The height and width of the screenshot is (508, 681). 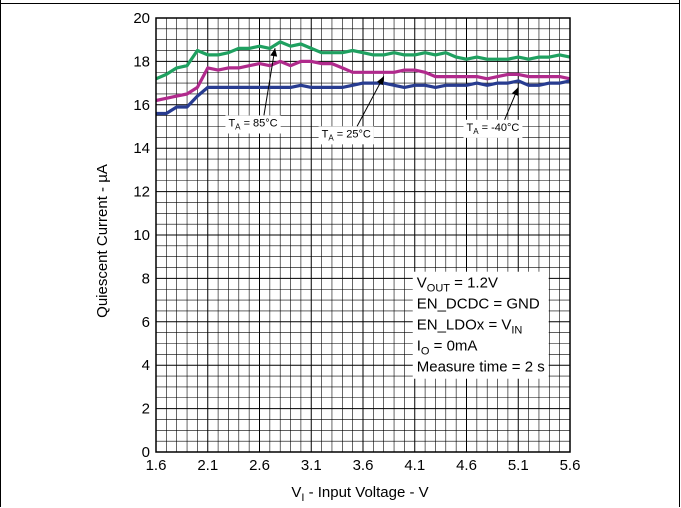 What do you see at coordinates (141, 105) in the screenshot?
I see `y-tick-label: 16` at bounding box center [141, 105].